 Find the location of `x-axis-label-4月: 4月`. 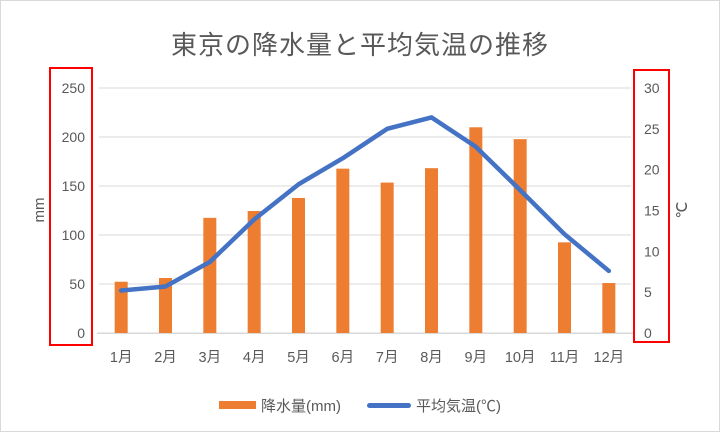

x-axis-label-4月: 4月 is located at coordinates (254, 358).